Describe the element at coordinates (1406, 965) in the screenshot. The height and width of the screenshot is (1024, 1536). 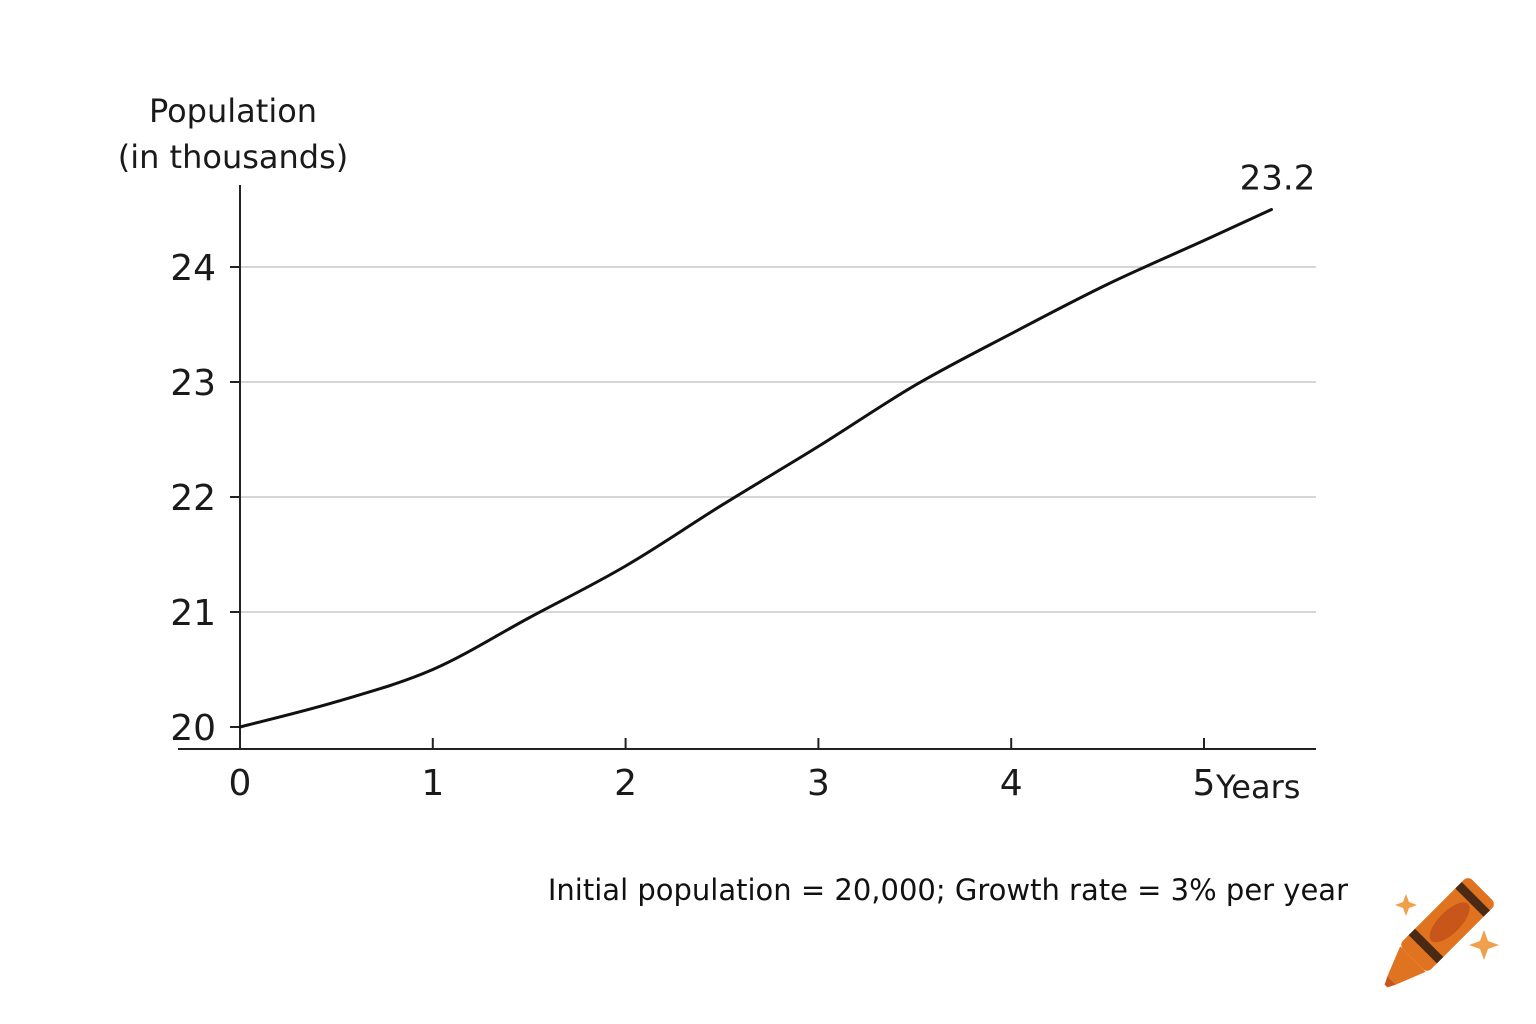
I see `crayon-tip` at that location.